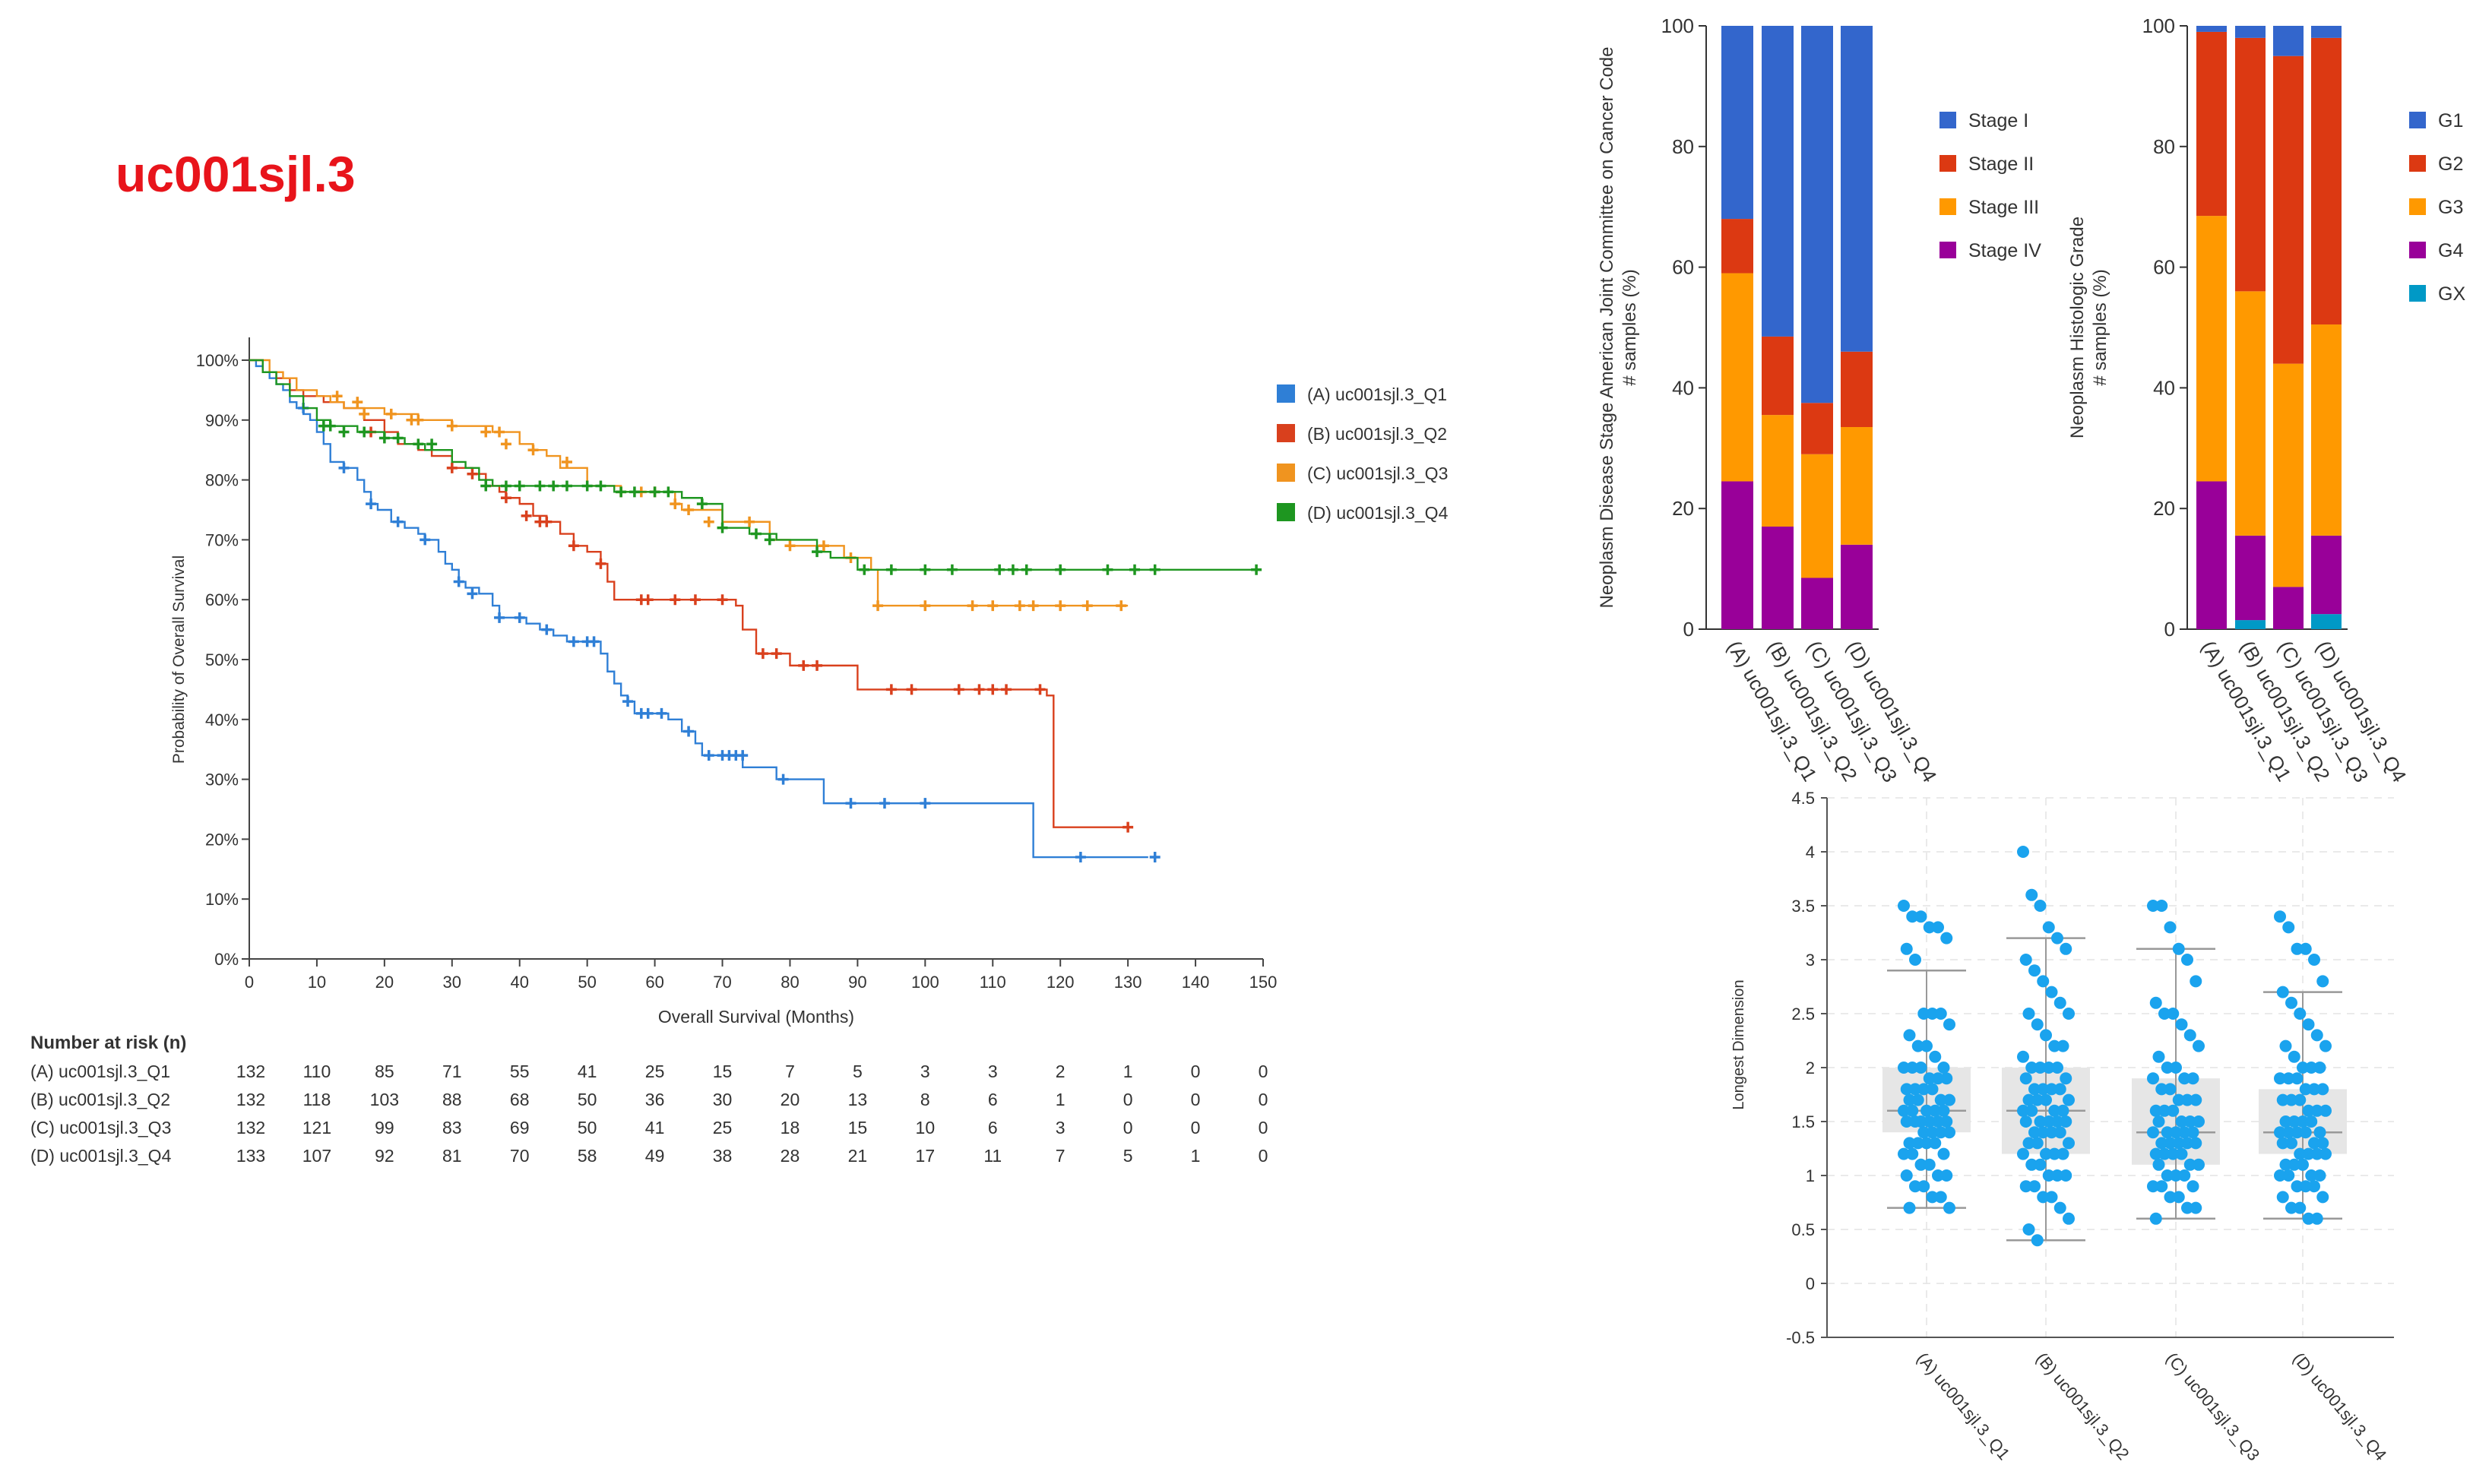 This screenshot has height=1484, width=2473. I want to click on km-y-tick-label: 30%, so click(222, 779).